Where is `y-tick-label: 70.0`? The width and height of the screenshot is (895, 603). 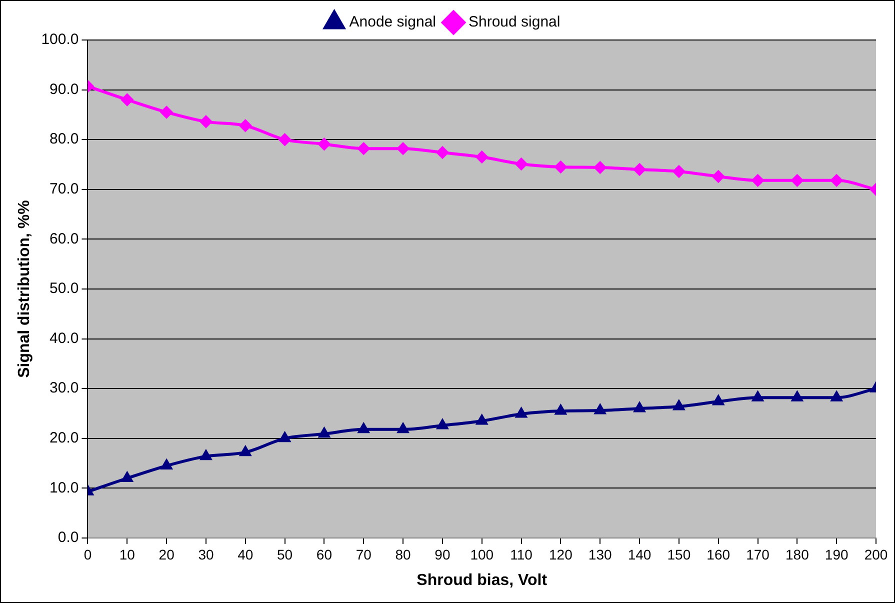
y-tick-label: 70.0 is located at coordinates (64, 189).